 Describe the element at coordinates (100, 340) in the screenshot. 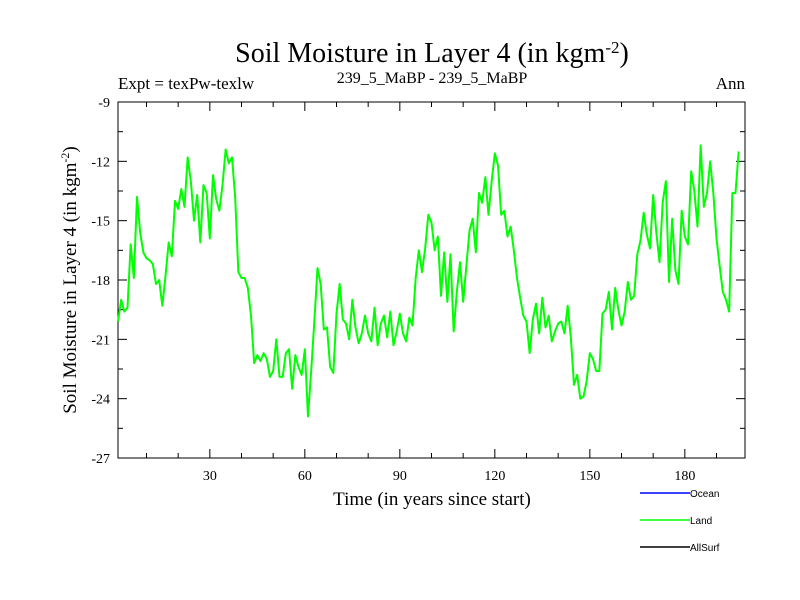

I see `y-tick-label: -21` at that location.